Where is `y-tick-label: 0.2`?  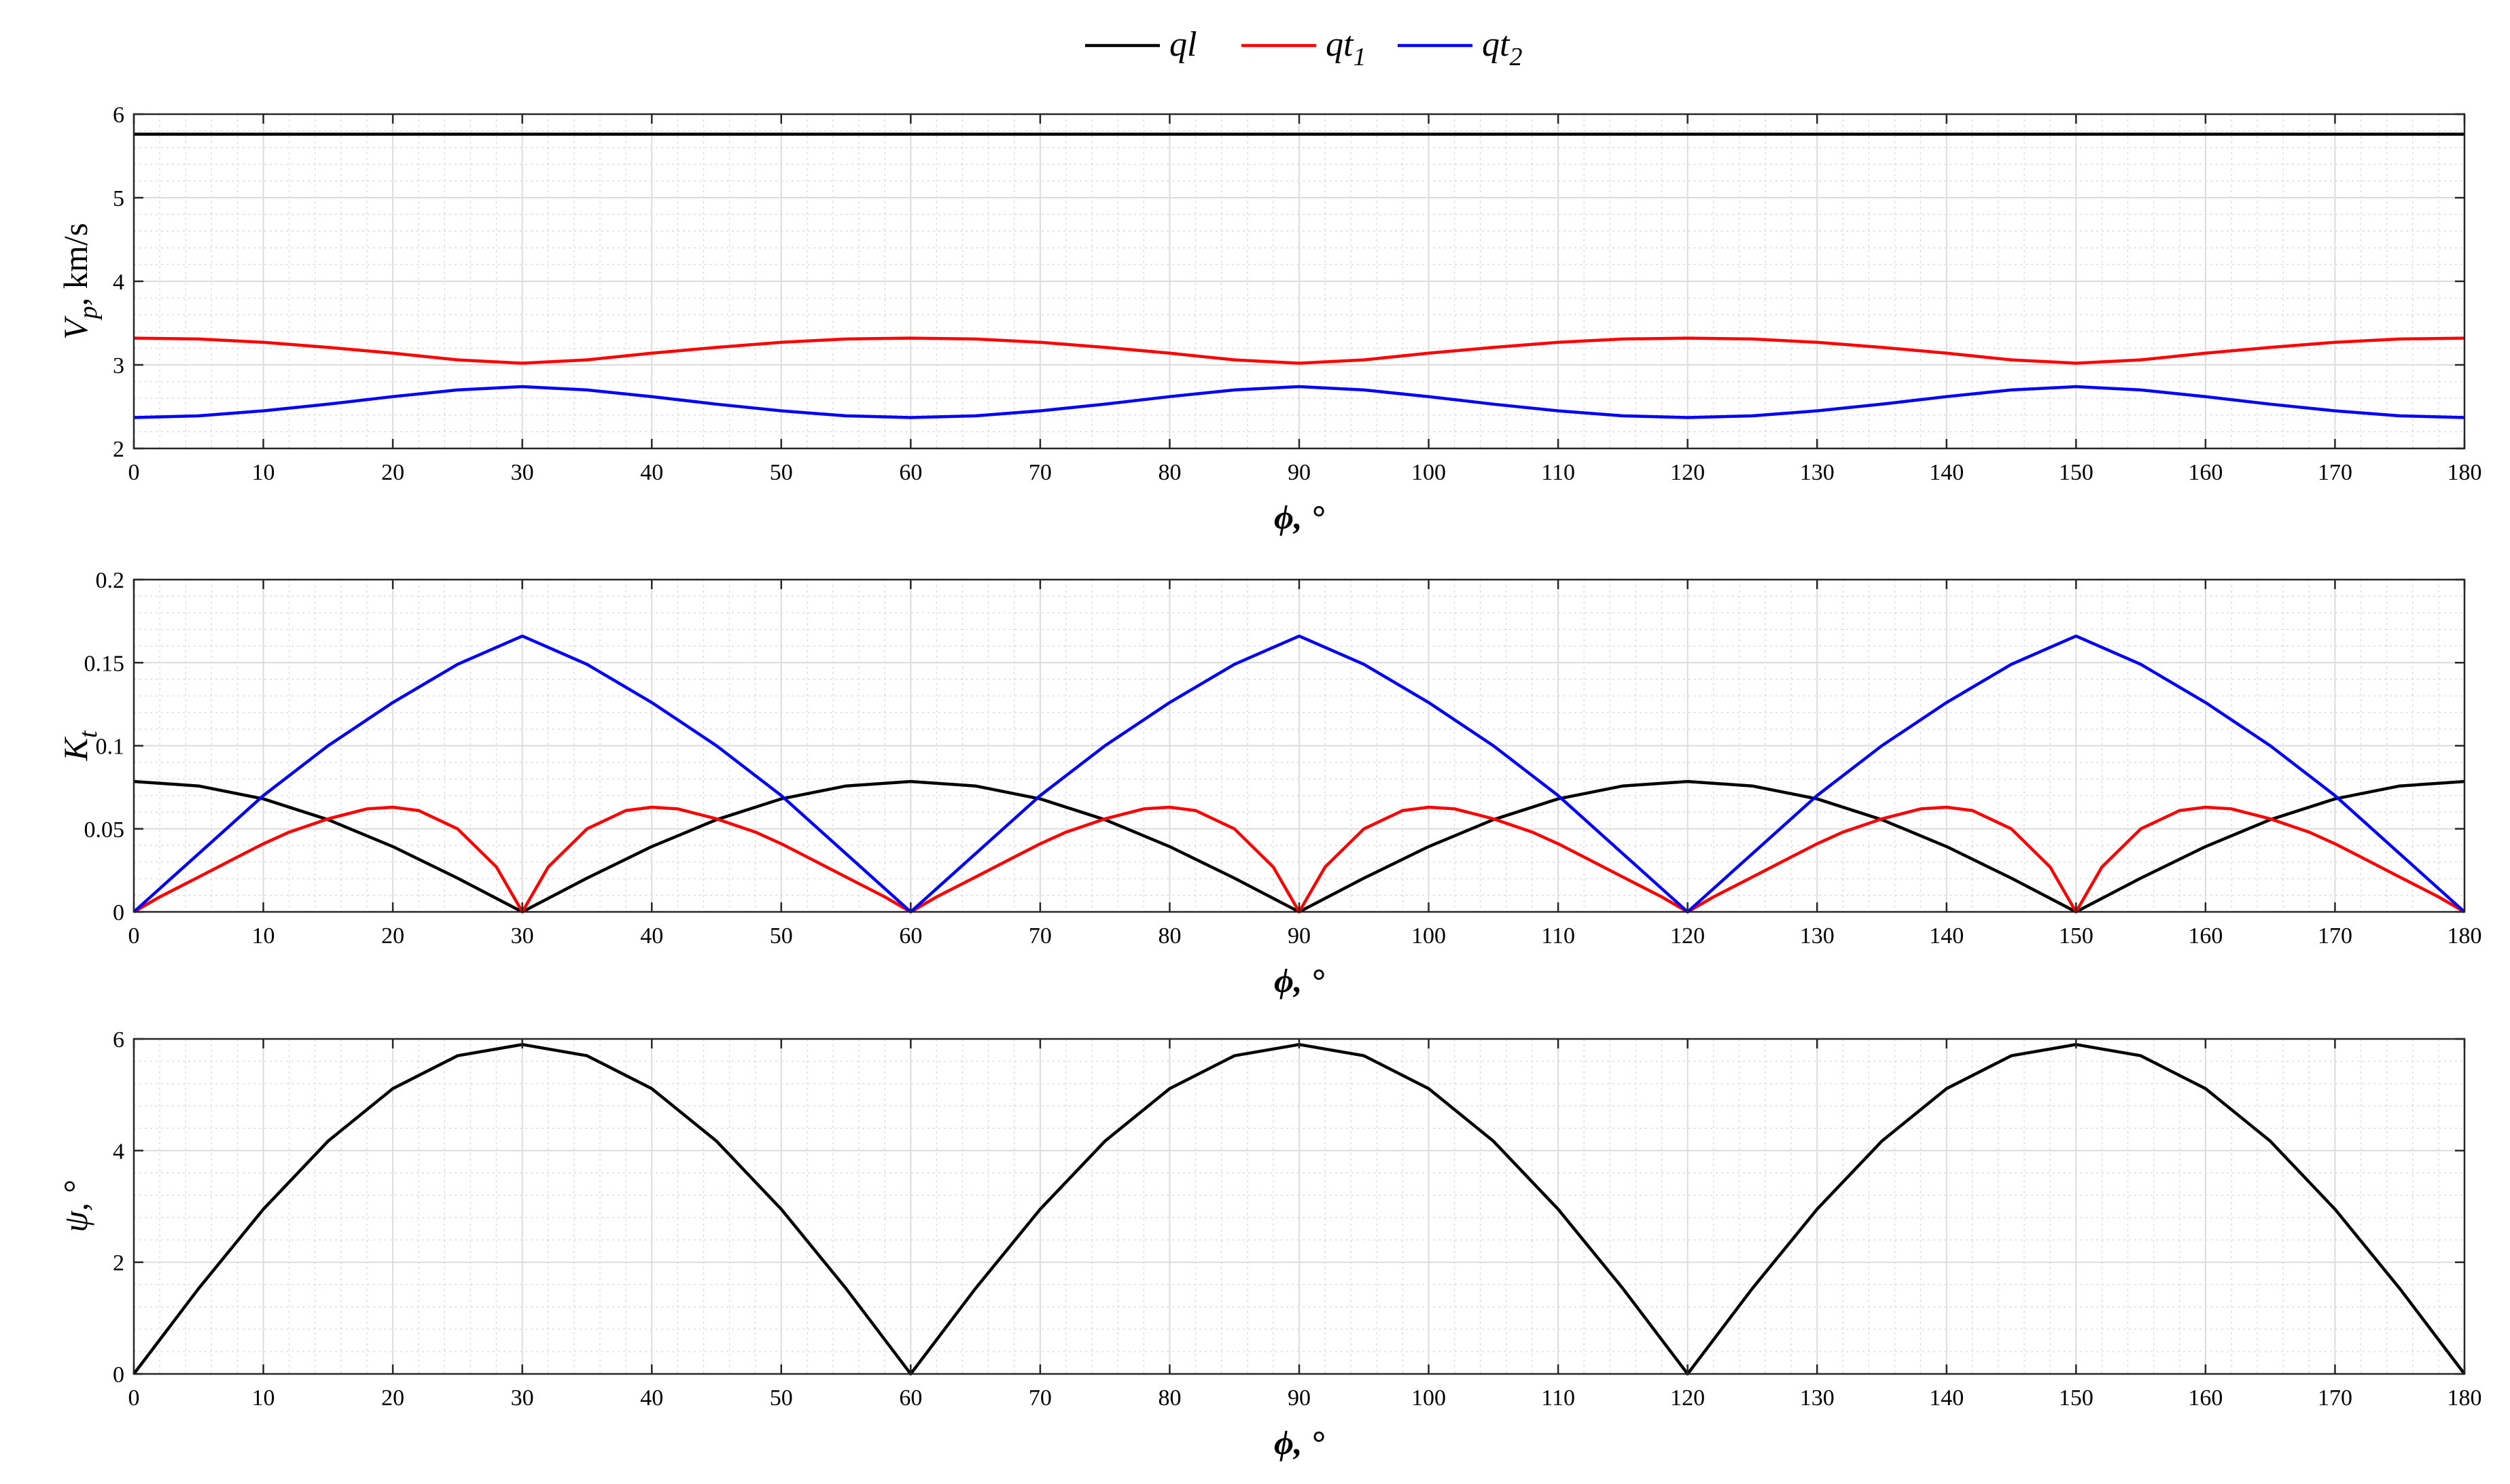
y-tick-label: 0.2 is located at coordinates (110, 580).